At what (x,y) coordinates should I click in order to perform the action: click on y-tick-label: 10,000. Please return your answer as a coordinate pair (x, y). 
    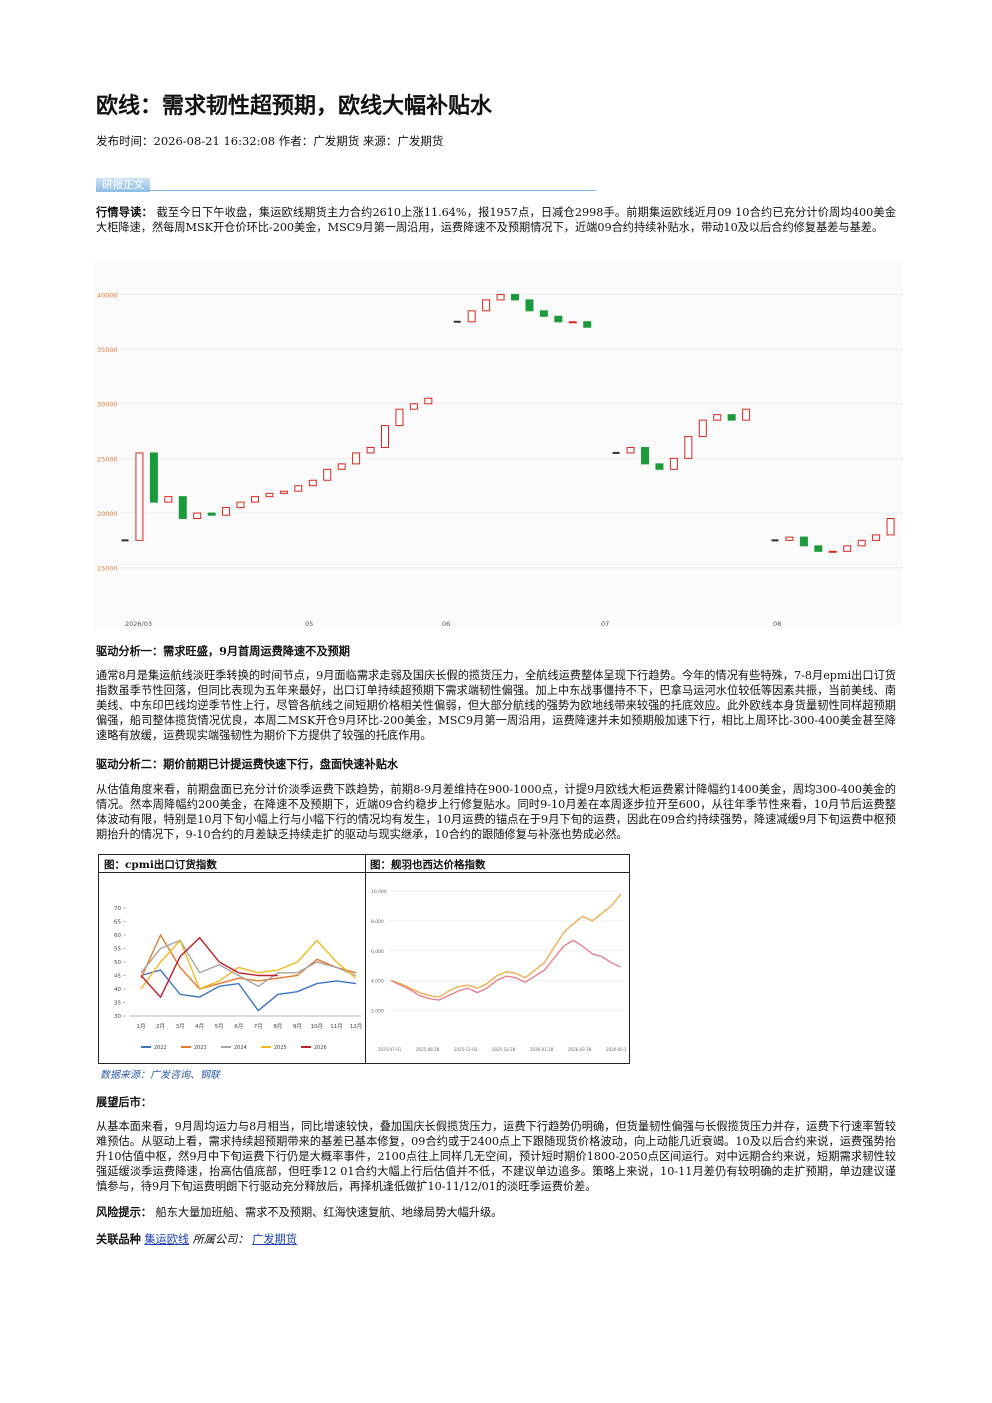
    Looking at the image, I should click on (379, 892).